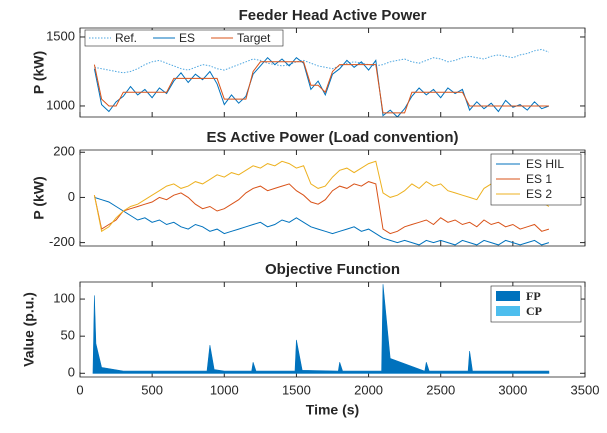 This screenshot has height=433, width=607. I want to click on legend-box, so click(184, 38).